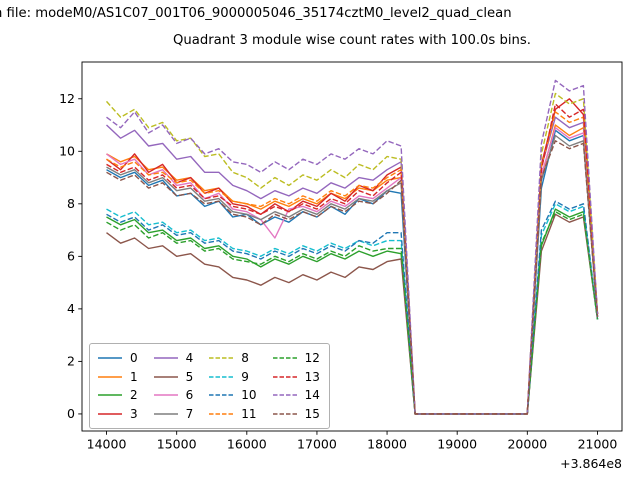 The image size is (640, 480). I want to click on legend-item-4: 4, so click(173, 358).